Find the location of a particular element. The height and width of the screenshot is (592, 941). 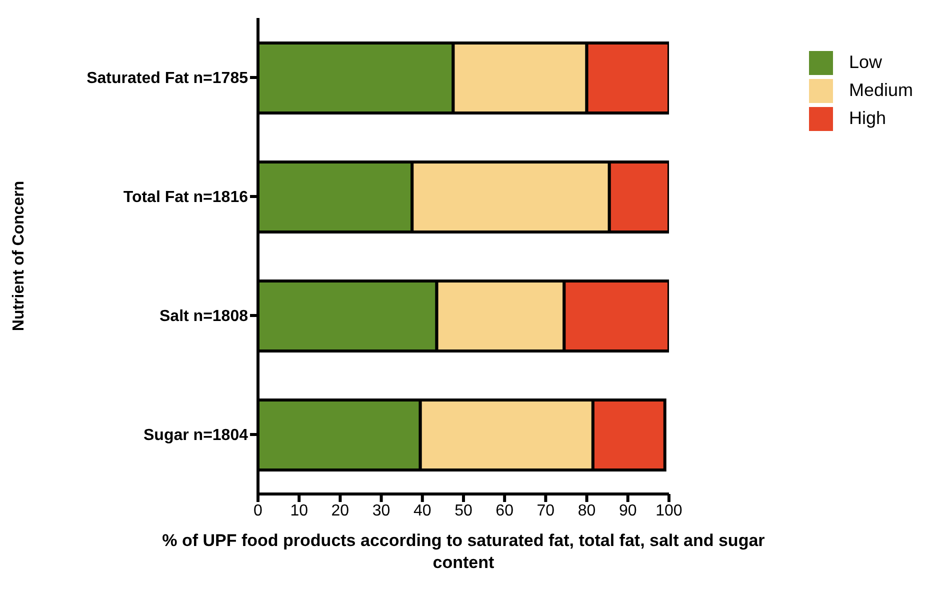

x-tick-label: 30 is located at coordinates (381, 511).